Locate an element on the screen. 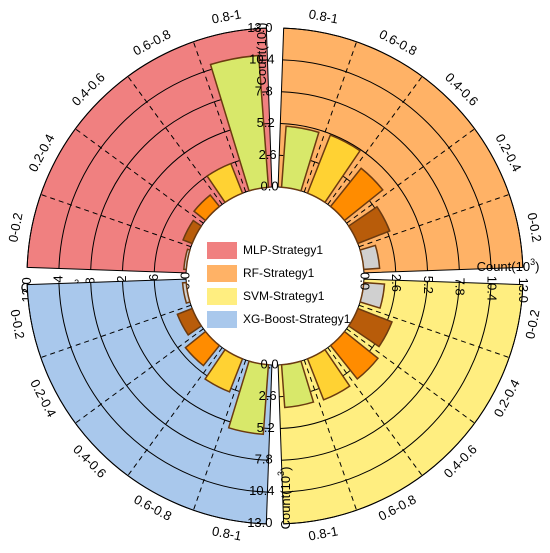  legend-label: RF-Strategy1 is located at coordinates (279, 273).